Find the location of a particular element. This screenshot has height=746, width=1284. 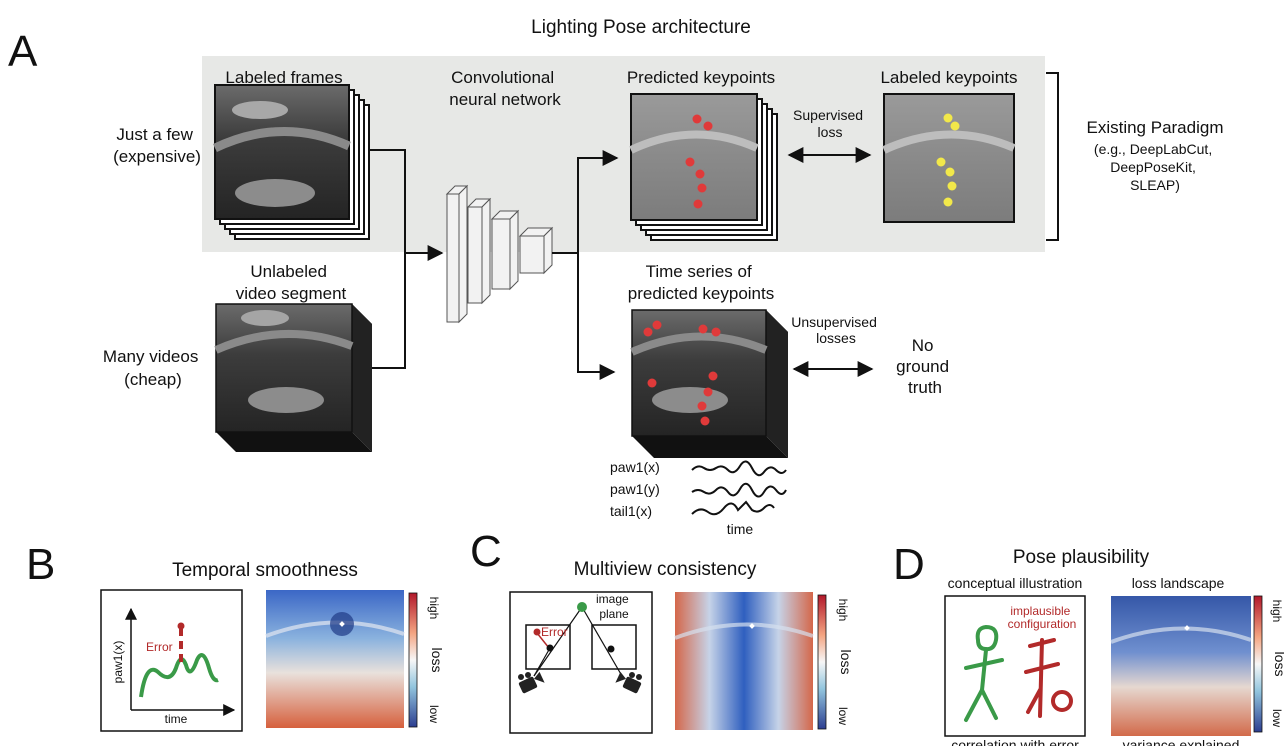

paradigm-examples: (e.g., DeepLabCut, DeepPoseKit, SLEAP) is located at coordinates (1155, 167).